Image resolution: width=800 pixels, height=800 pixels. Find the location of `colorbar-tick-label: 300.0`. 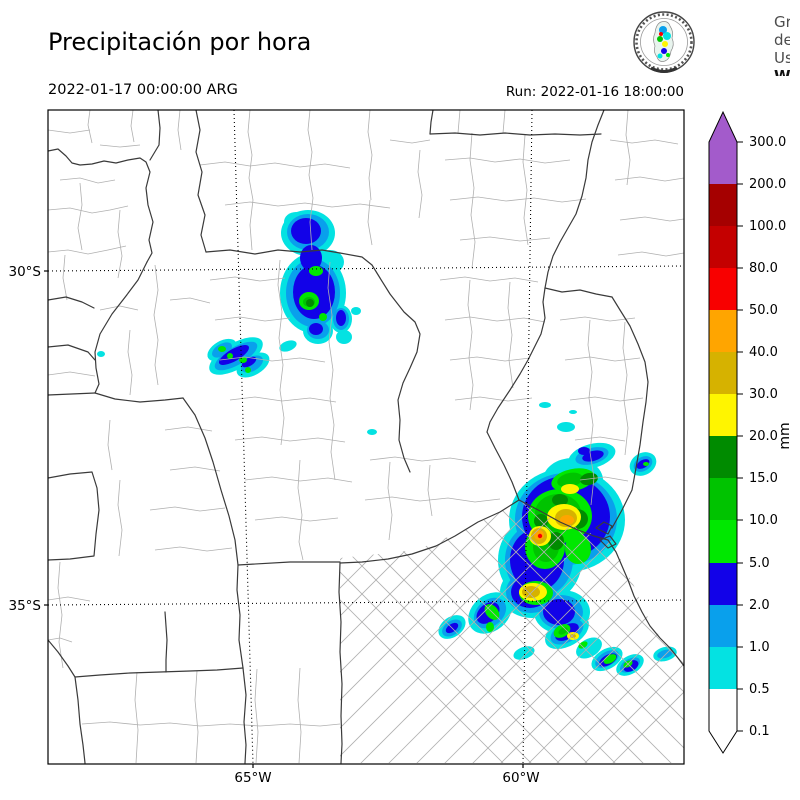

colorbar-tick-label: 300.0 is located at coordinates (767, 142).